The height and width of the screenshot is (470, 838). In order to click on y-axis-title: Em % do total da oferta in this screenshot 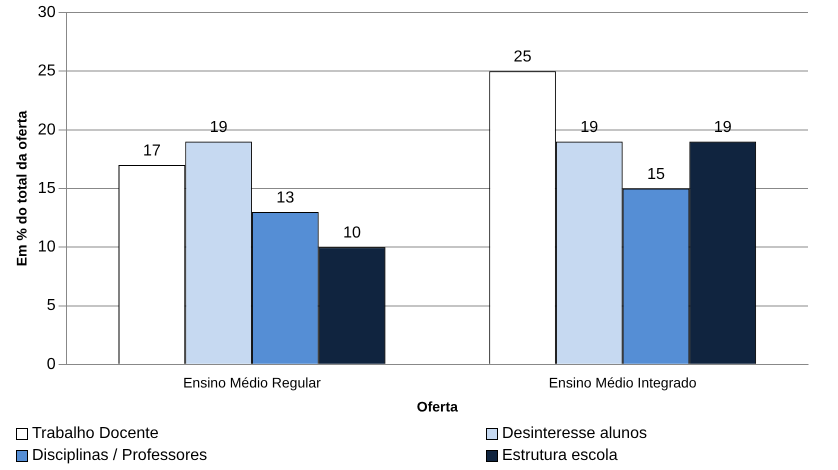, I will do `click(21, 188)`.